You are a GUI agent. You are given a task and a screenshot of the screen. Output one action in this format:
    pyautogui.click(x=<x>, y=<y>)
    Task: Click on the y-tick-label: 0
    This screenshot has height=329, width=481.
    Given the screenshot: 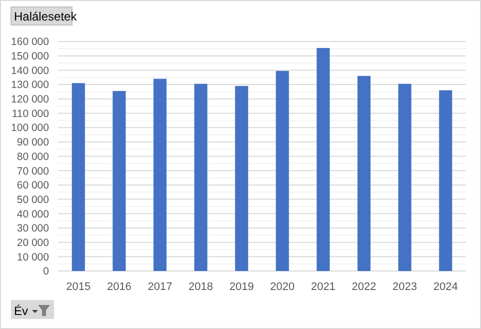 What is the action you would take?
    pyautogui.click(x=46, y=272)
    